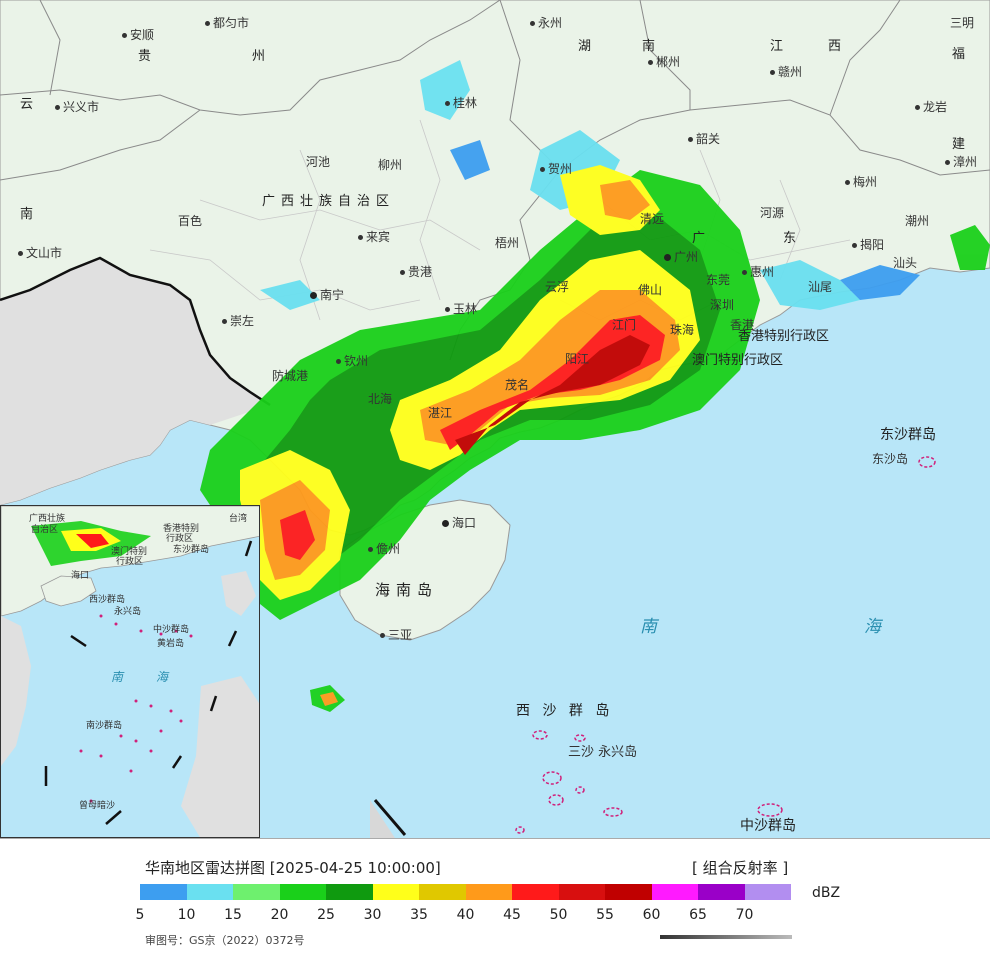  What do you see at coordinates (47, 519) in the screenshot?
I see `inset-label-guangxi: 广西壮族` at bounding box center [47, 519].